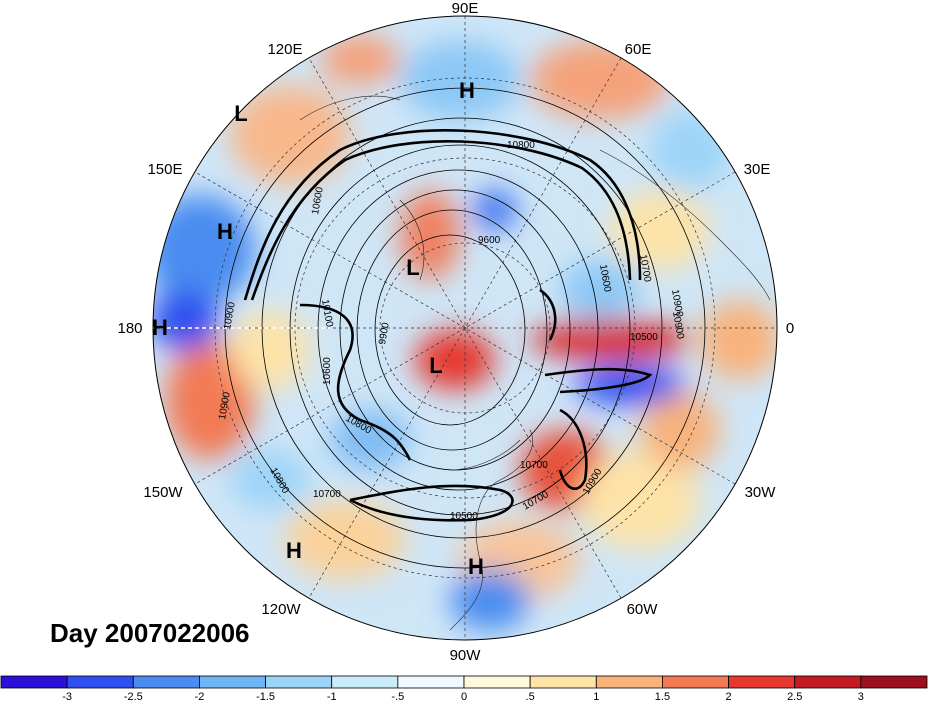 Image resolution: width=928 pixels, height=702 pixels. Describe the element at coordinates (397, 696) in the screenshot. I see `colorbar-tick-label: -.5` at that location.